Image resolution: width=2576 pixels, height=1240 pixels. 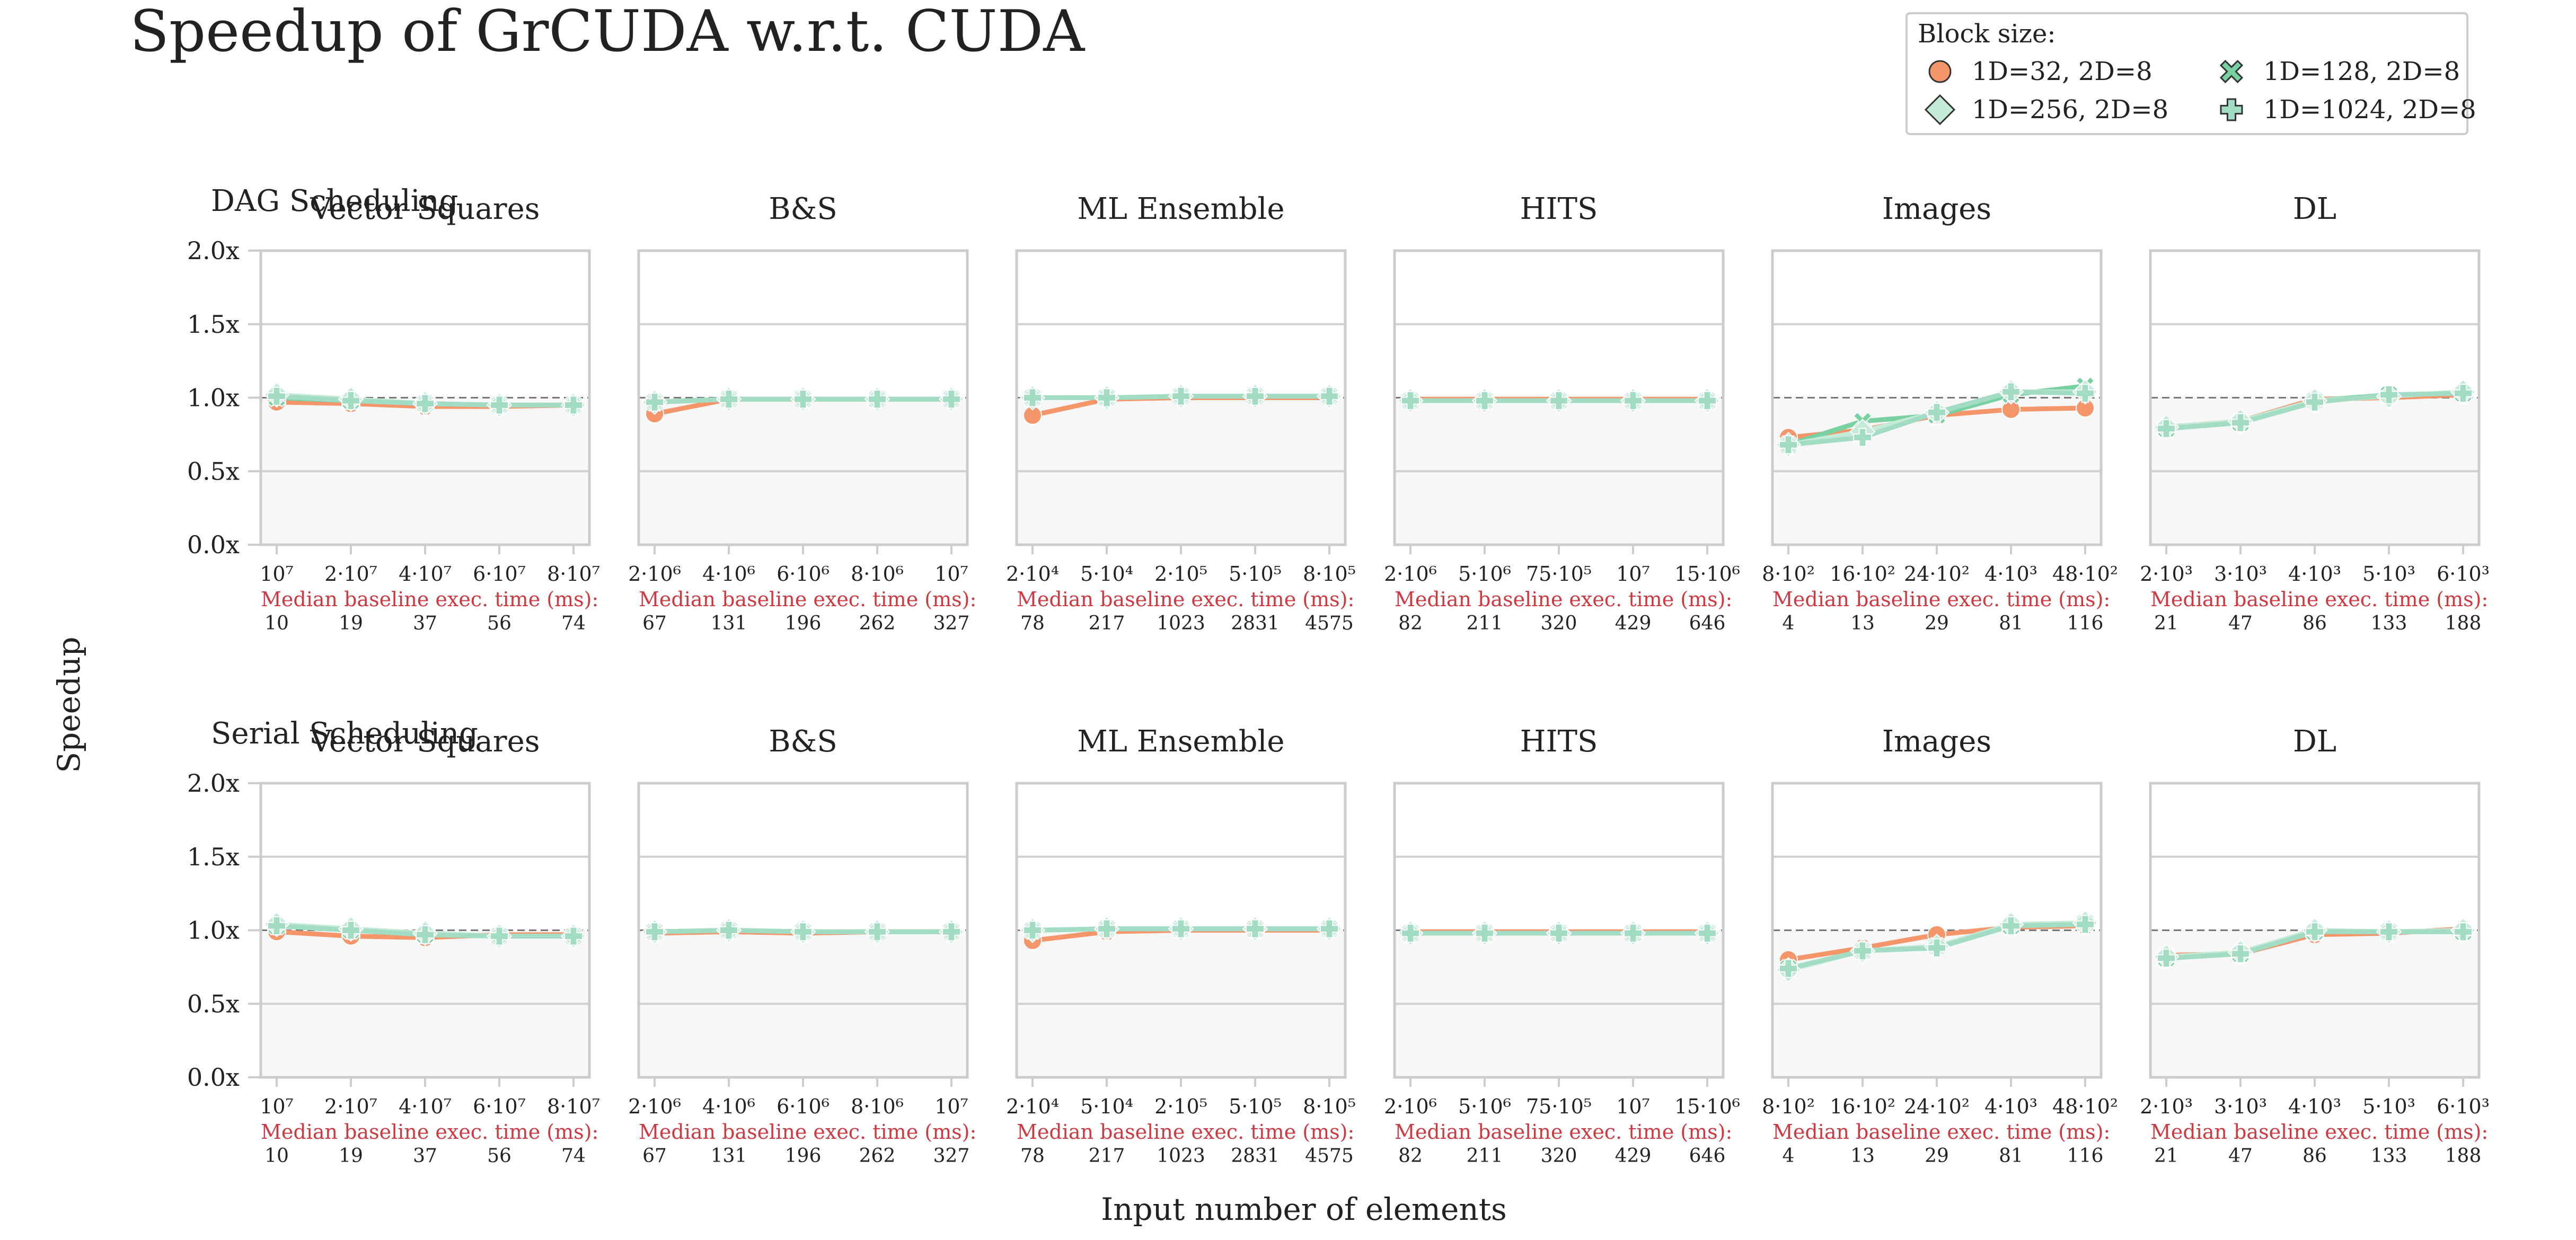 What do you see at coordinates (1181, 1156) in the screenshot?
I see `baseline-exec-time-value: 1023` at bounding box center [1181, 1156].